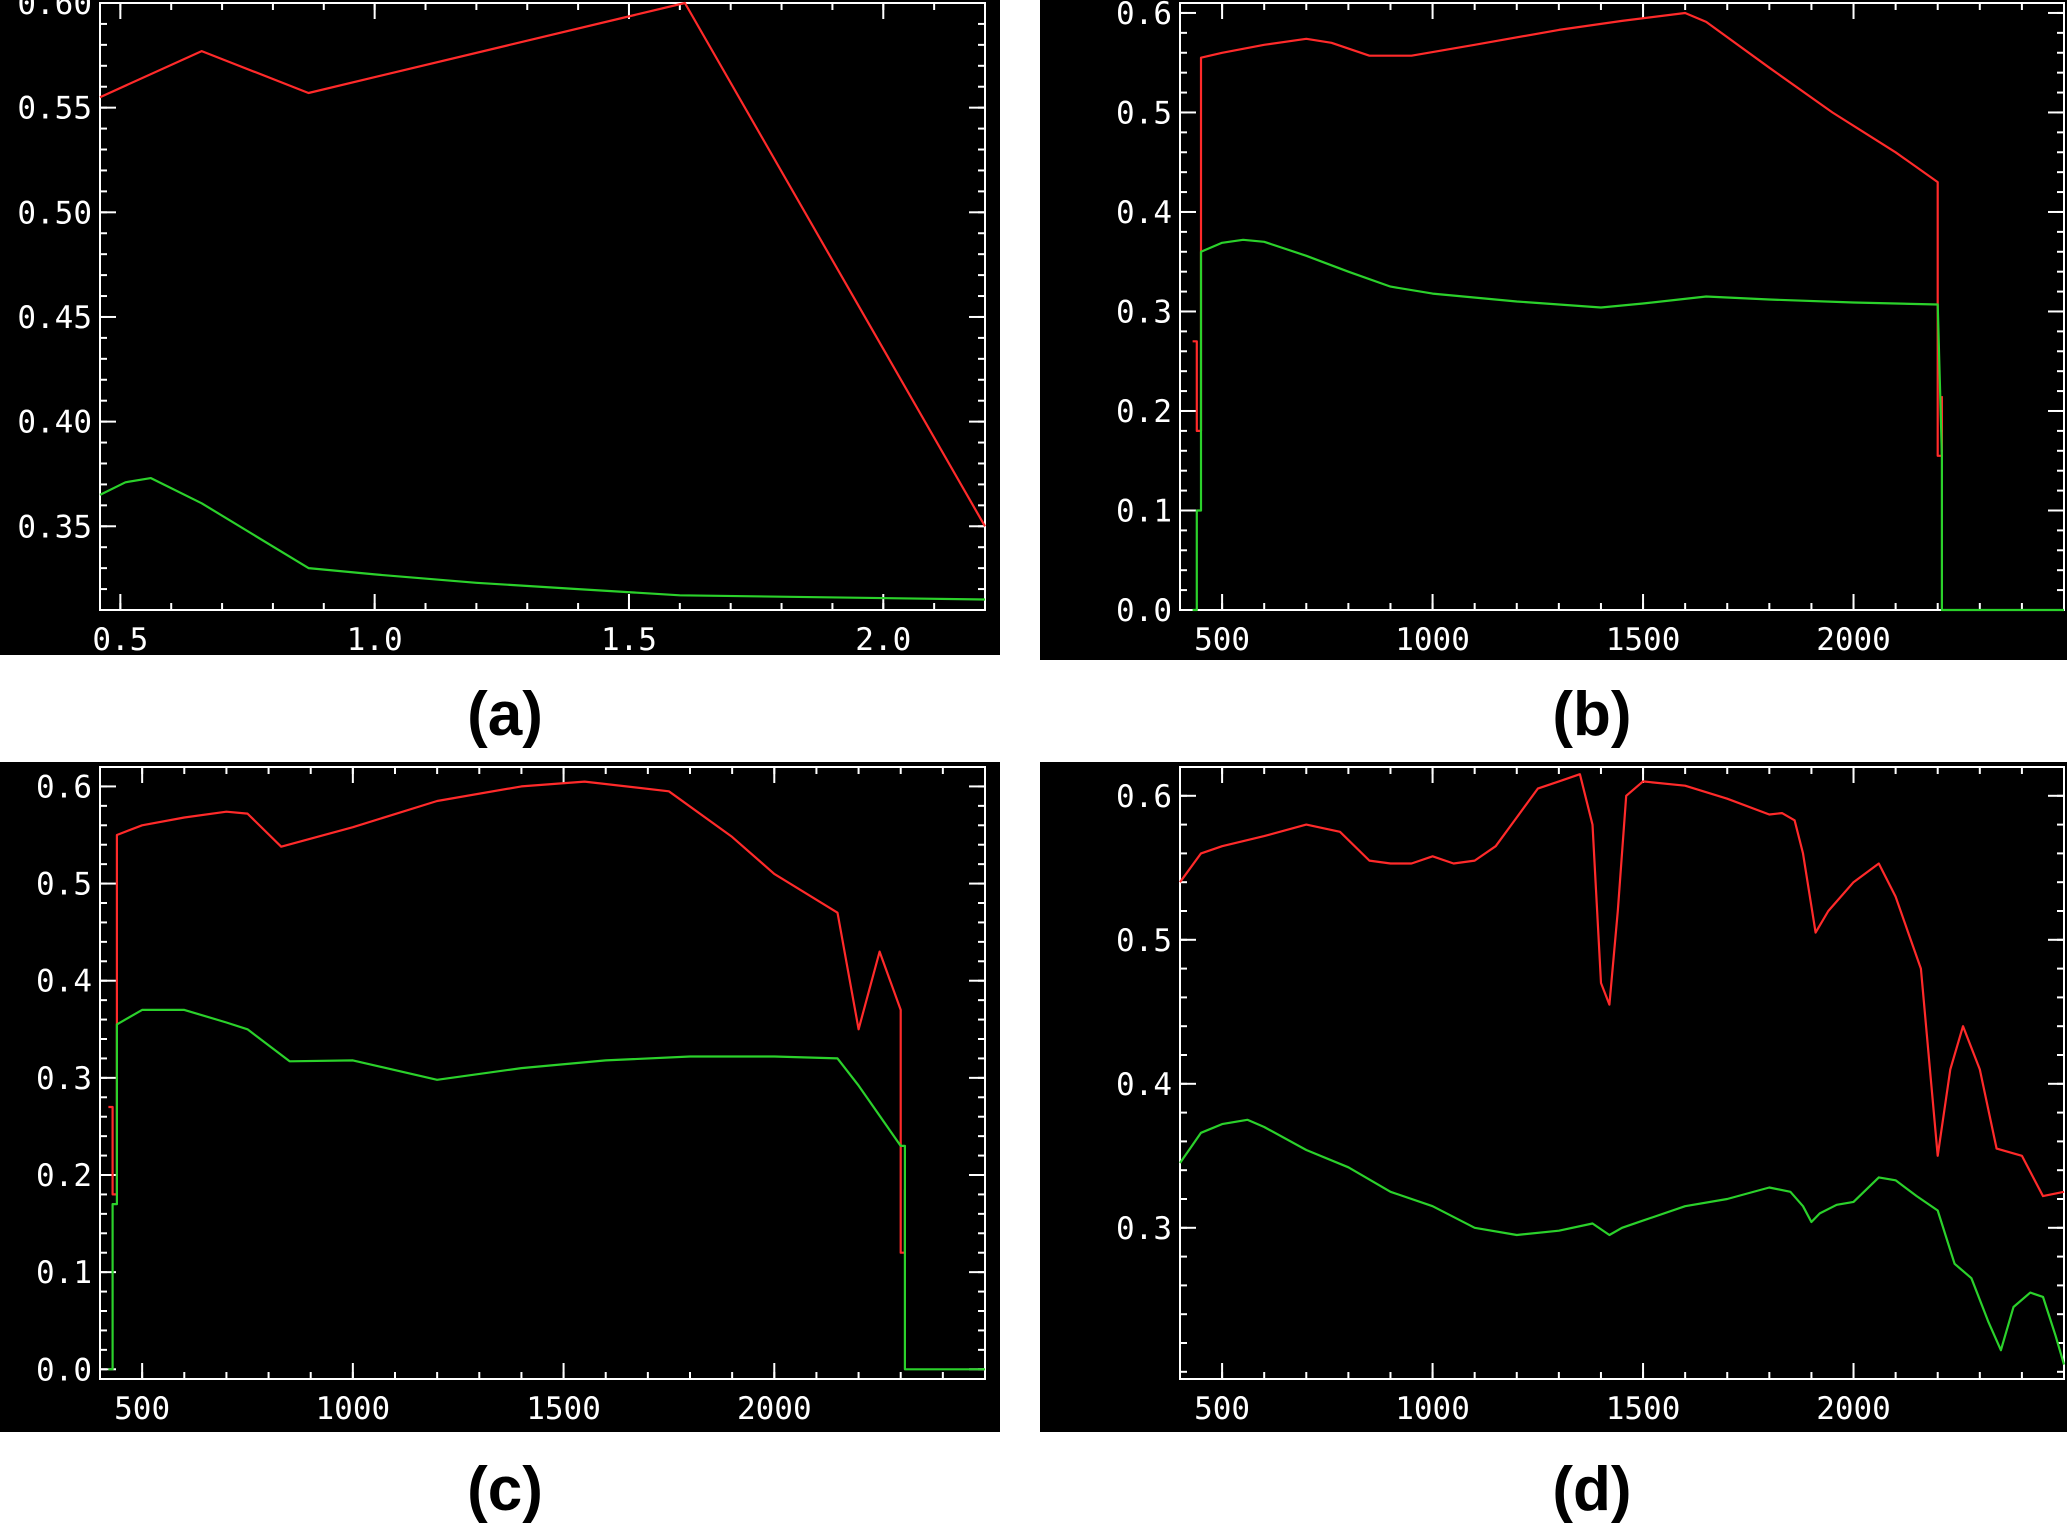 This screenshot has height=1537, width=2067. I want to click on y-tick-label: 0.35, so click(54, 527).